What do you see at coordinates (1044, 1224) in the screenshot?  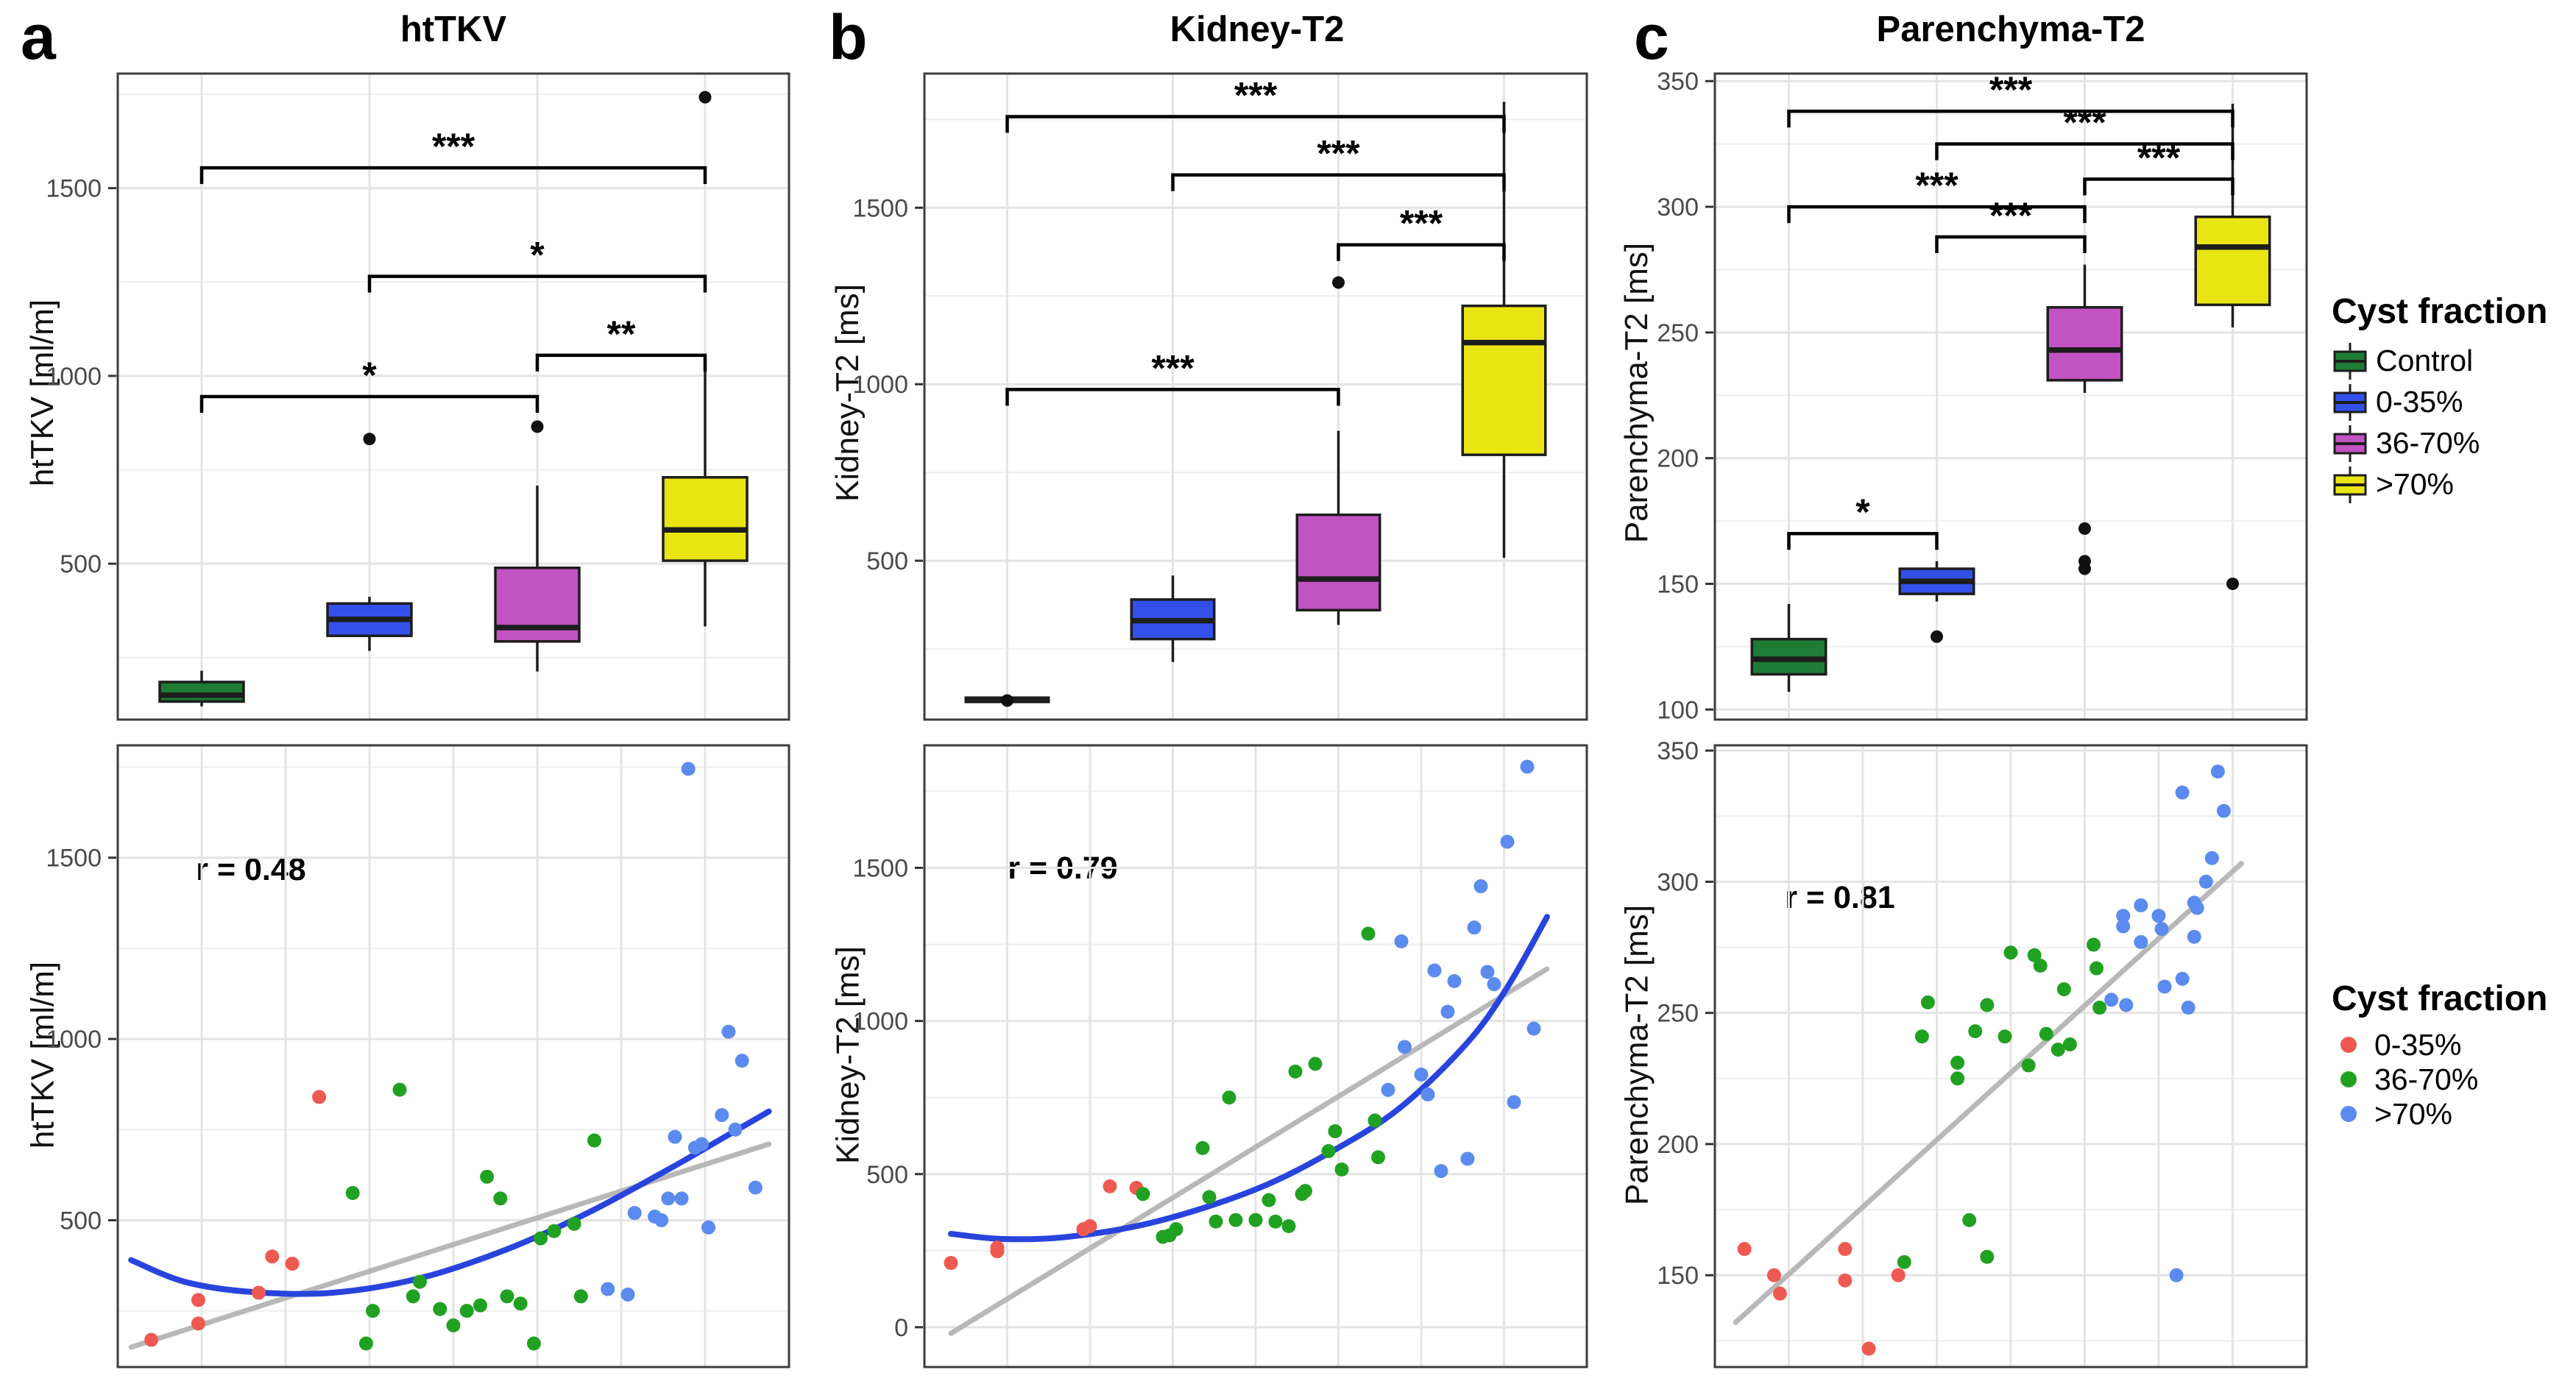 I see `series-0-35%` at bounding box center [1044, 1224].